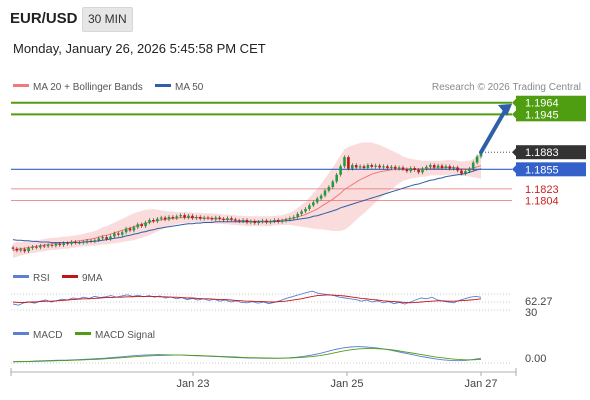 The image size is (590, 400). I want to click on price-tag-label: 1.1945, so click(542, 115).